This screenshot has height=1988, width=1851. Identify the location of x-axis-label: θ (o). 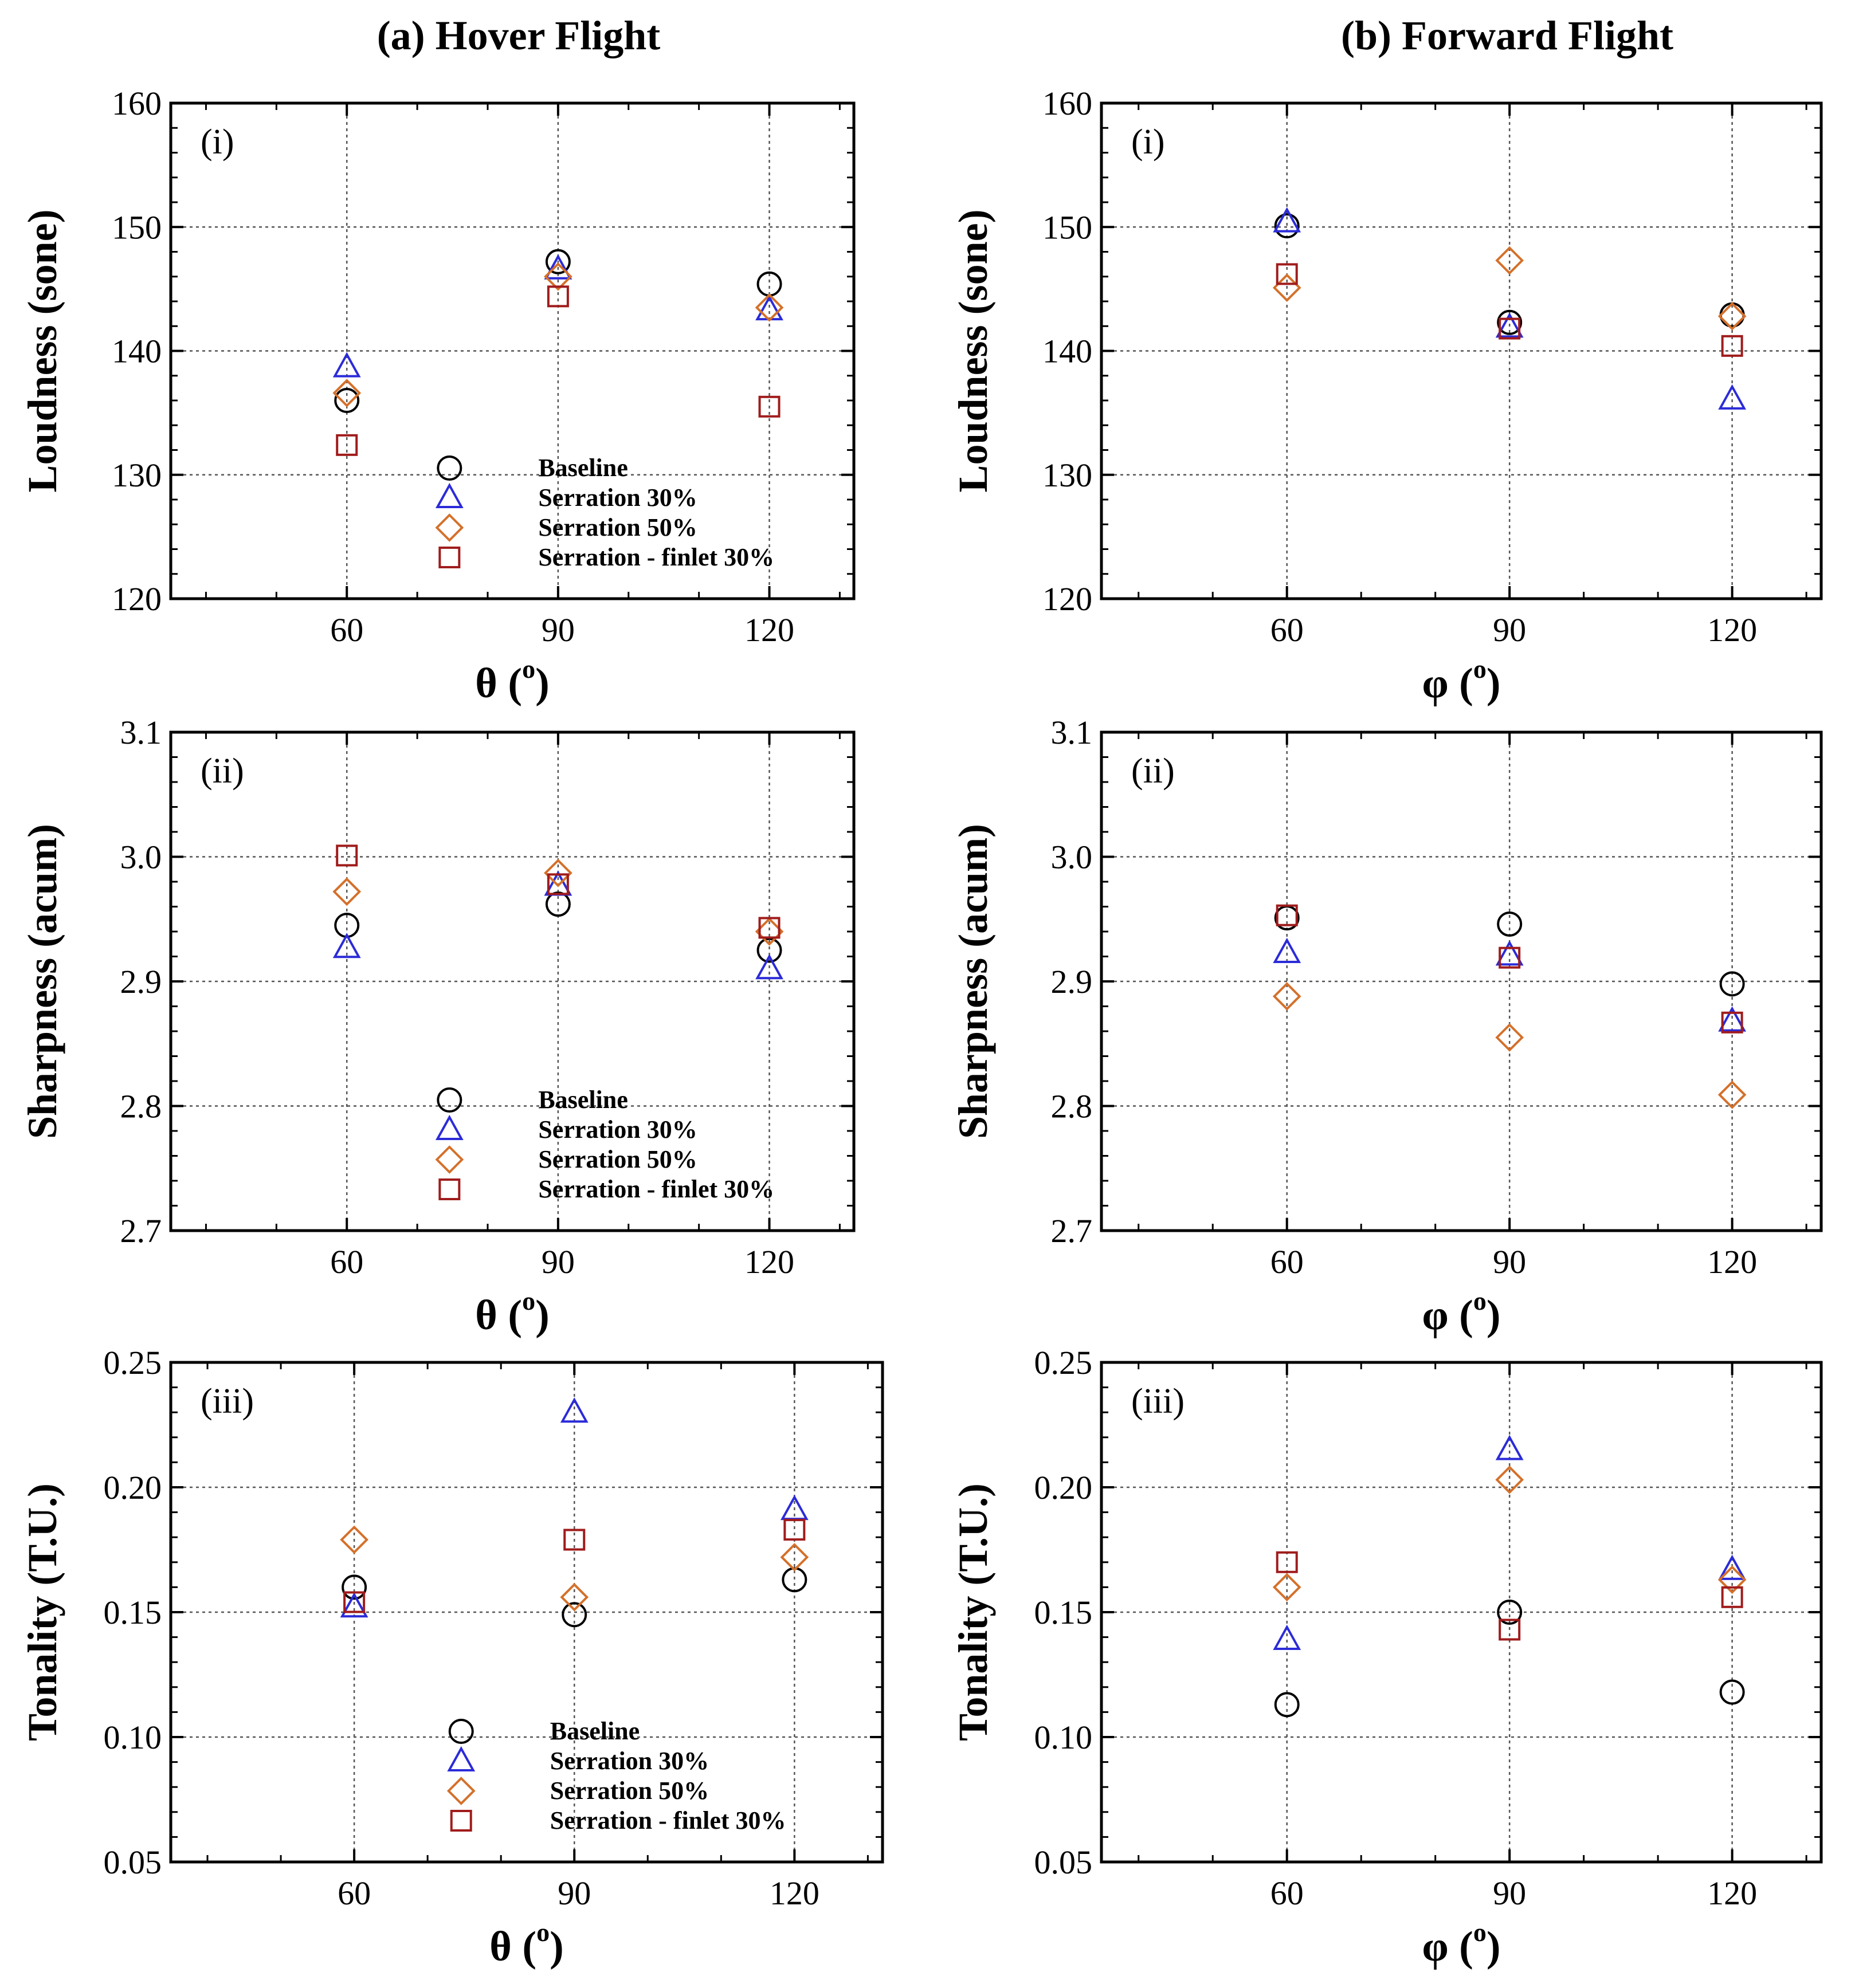
(512, 680).